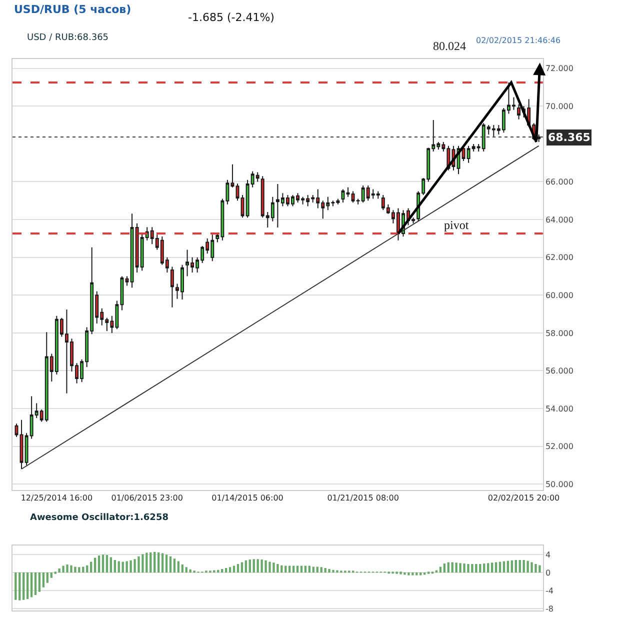 The height and width of the screenshot is (623, 640). What do you see at coordinates (147, 497) in the screenshot?
I see `x-tick-label: 01/06/2015 23:00` at bounding box center [147, 497].